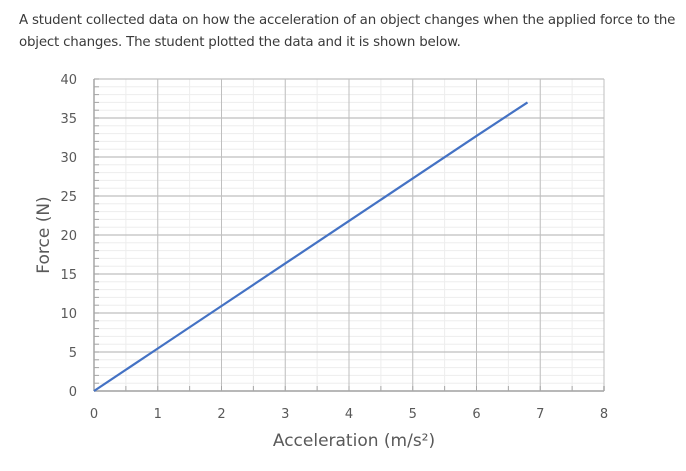  I want to click on y-tick-label: 10, so click(68, 314).